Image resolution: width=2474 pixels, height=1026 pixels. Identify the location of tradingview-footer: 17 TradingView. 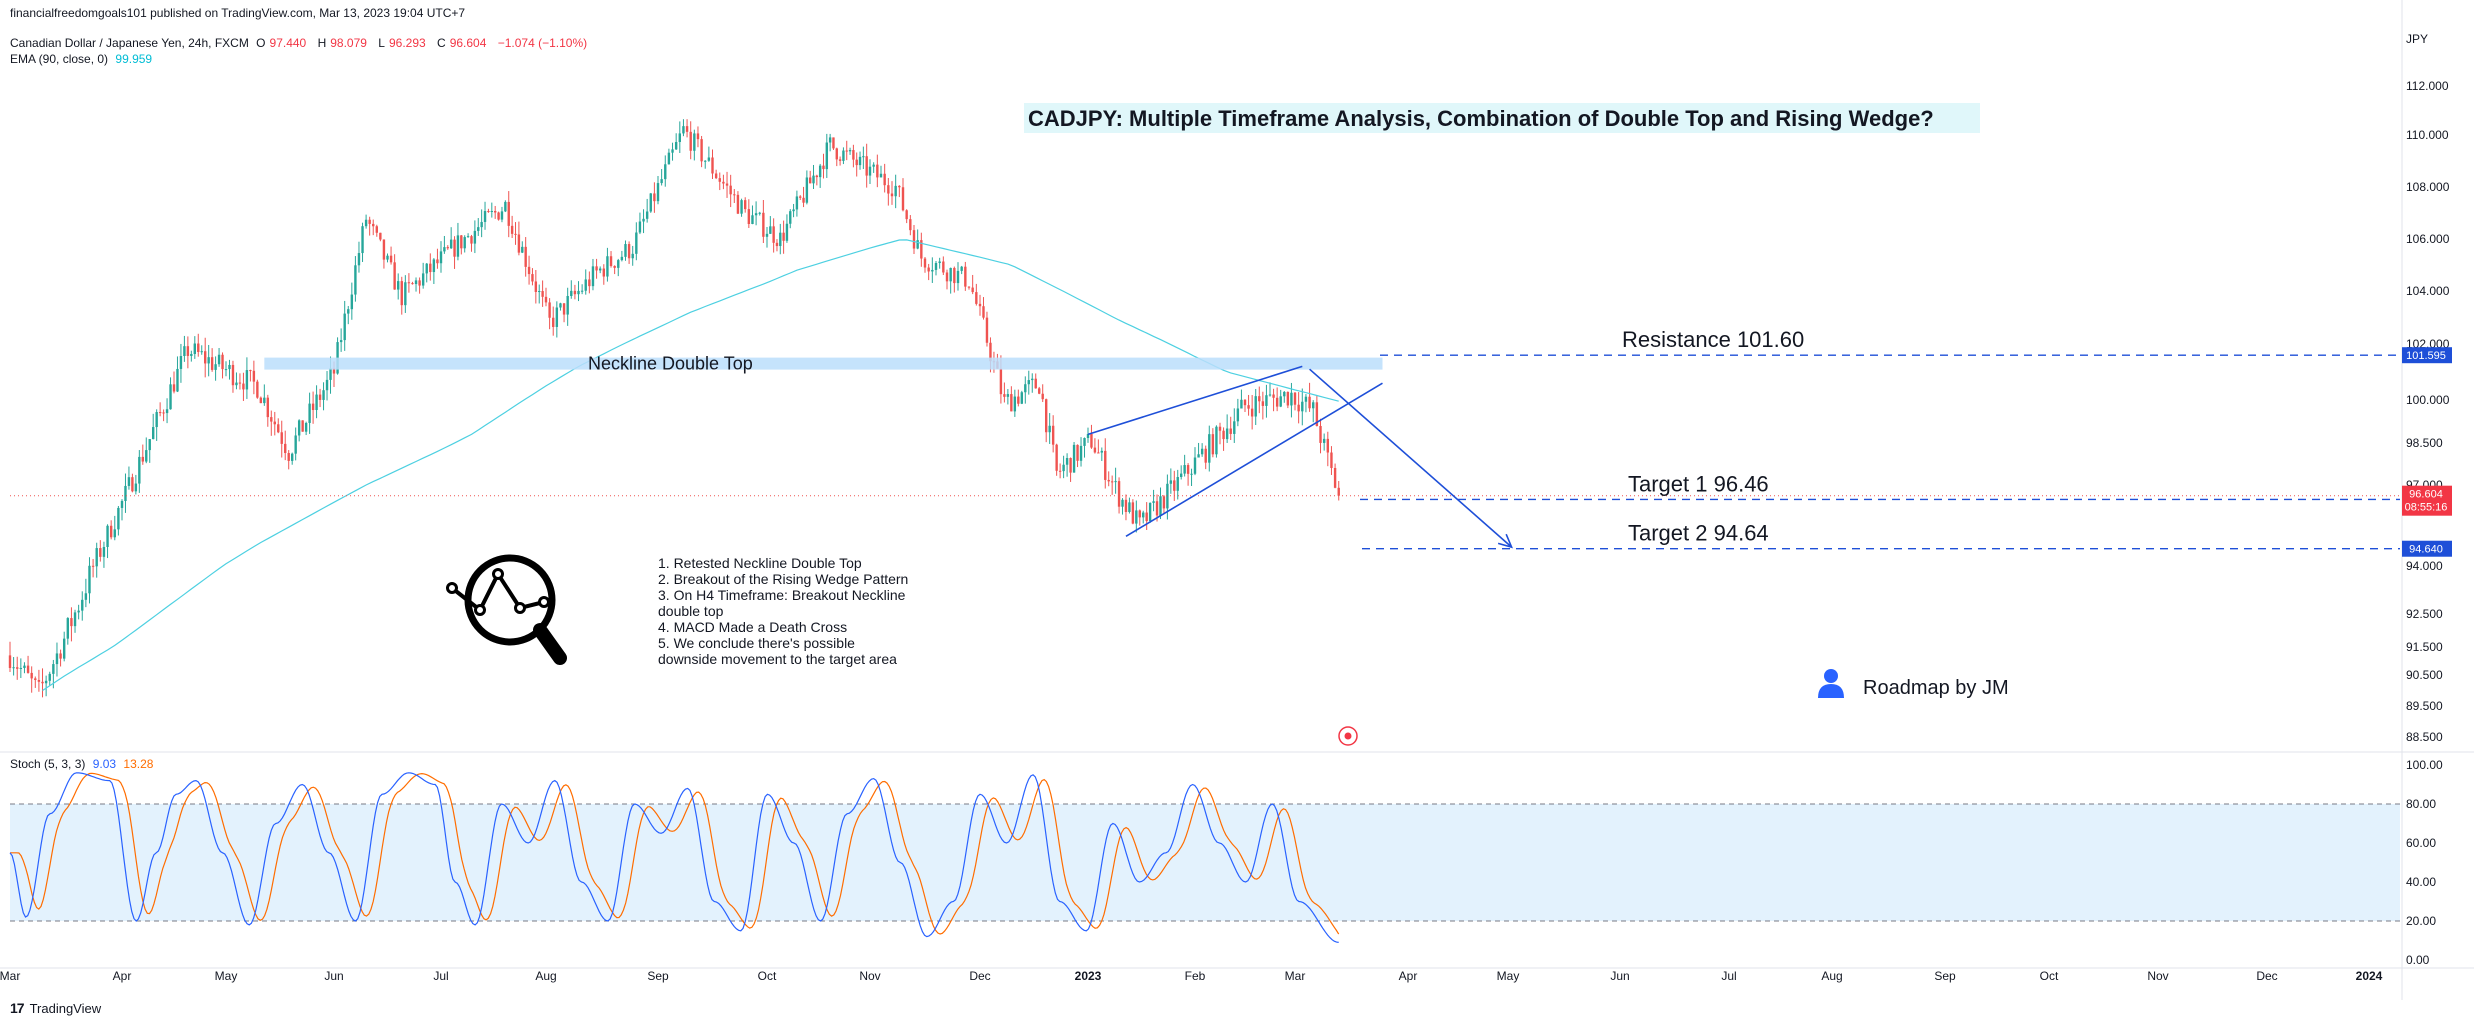
(55, 1008).